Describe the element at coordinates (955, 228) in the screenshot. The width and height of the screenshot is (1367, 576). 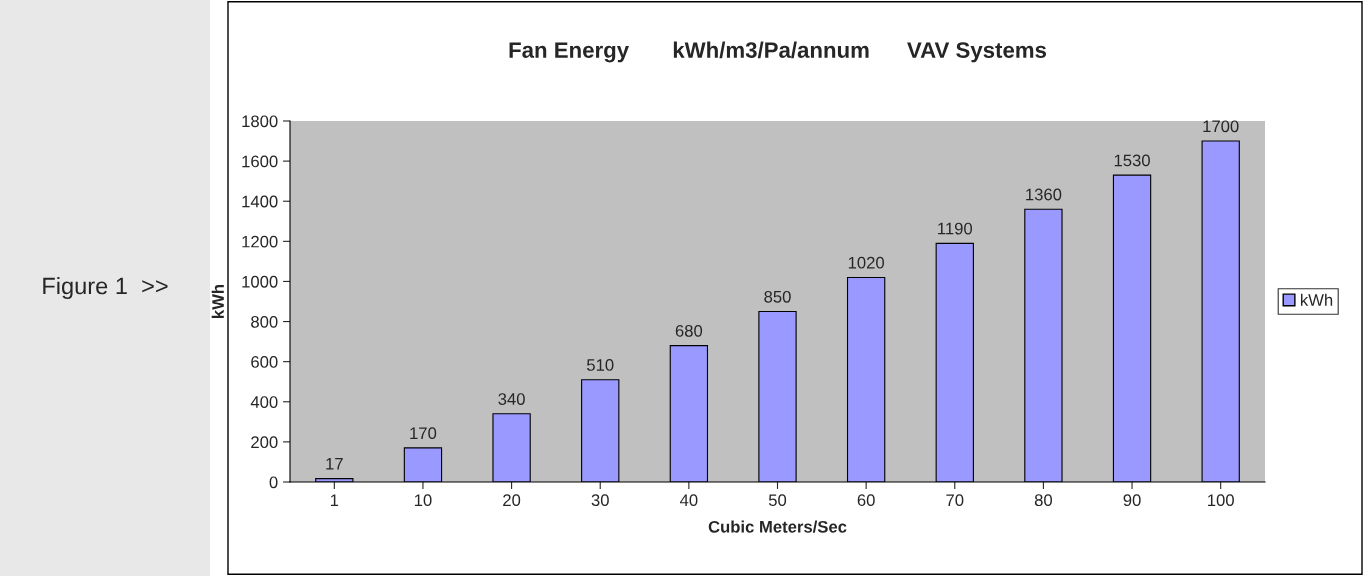
I see `data-label: 1190` at that location.